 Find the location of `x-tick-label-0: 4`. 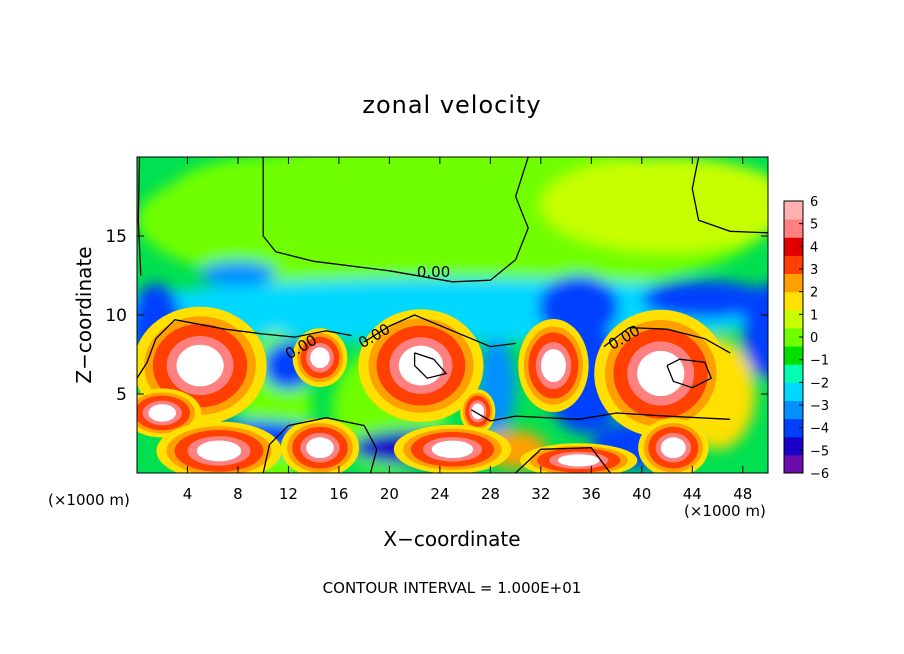

x-tick-label-0: 4 is located at coordinates (188, 494).